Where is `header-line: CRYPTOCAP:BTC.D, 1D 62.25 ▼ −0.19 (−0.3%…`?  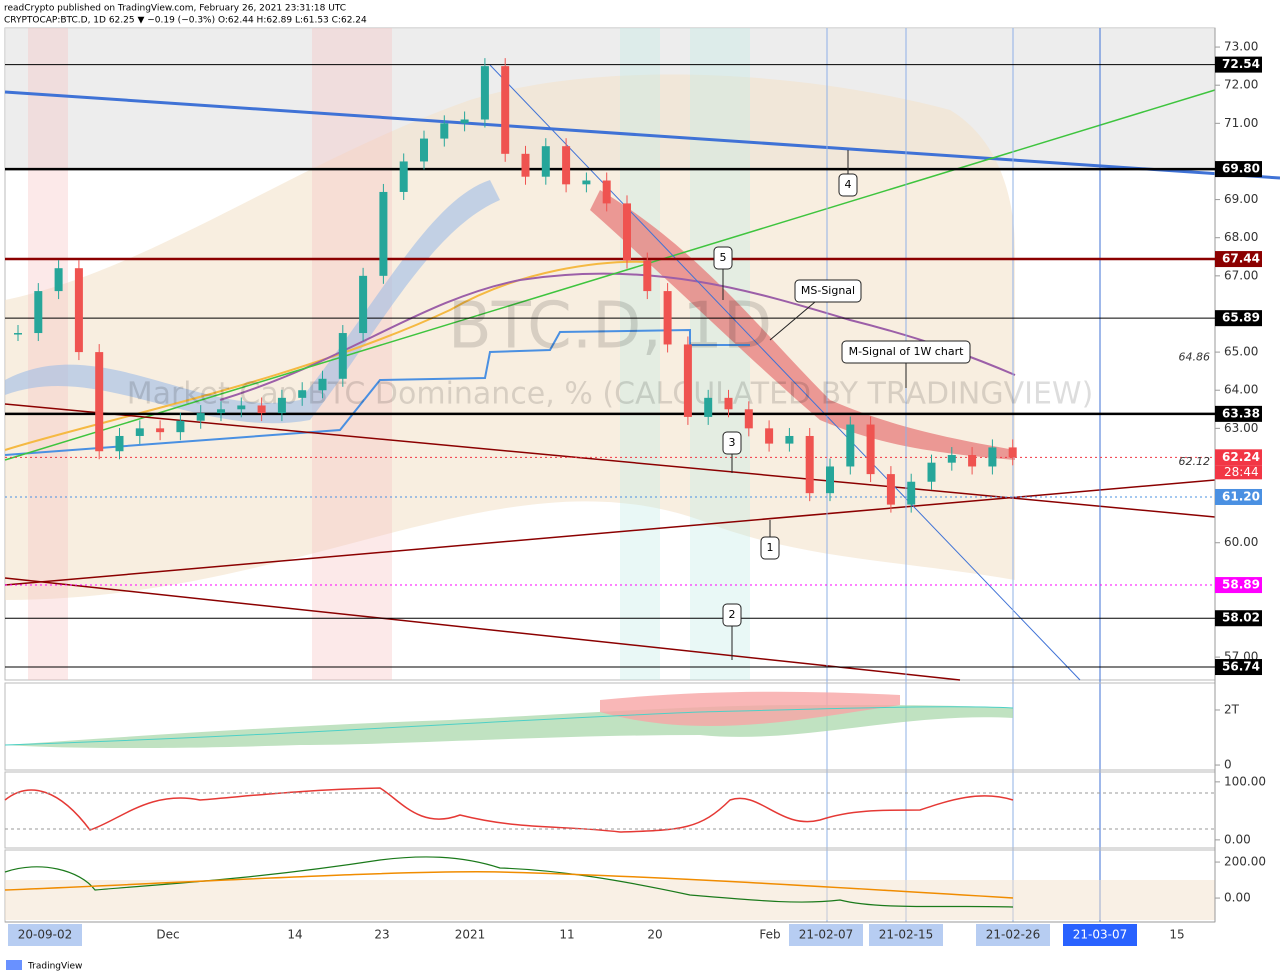
header-line: CRYPTOCAP:BTC.D, 1D 62.25 ▼ −0.19 (−0.3%… is located at coordinates (185, 21).